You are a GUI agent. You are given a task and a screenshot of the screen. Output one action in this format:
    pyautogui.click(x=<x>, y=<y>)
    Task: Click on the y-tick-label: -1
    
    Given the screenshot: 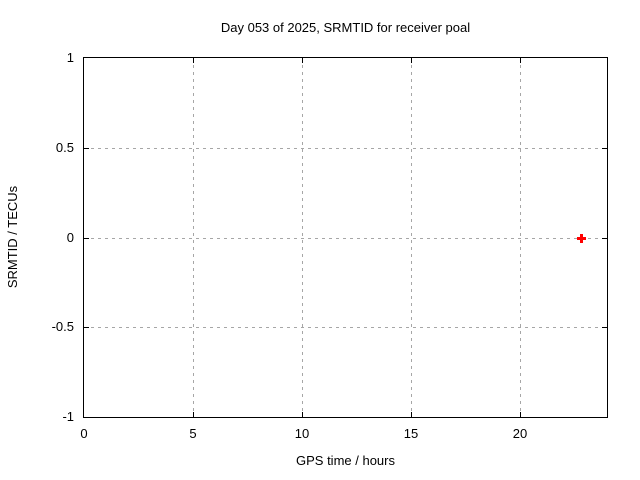 What is the action you would take?
    pyautogui.click(x=68, y=416)
    